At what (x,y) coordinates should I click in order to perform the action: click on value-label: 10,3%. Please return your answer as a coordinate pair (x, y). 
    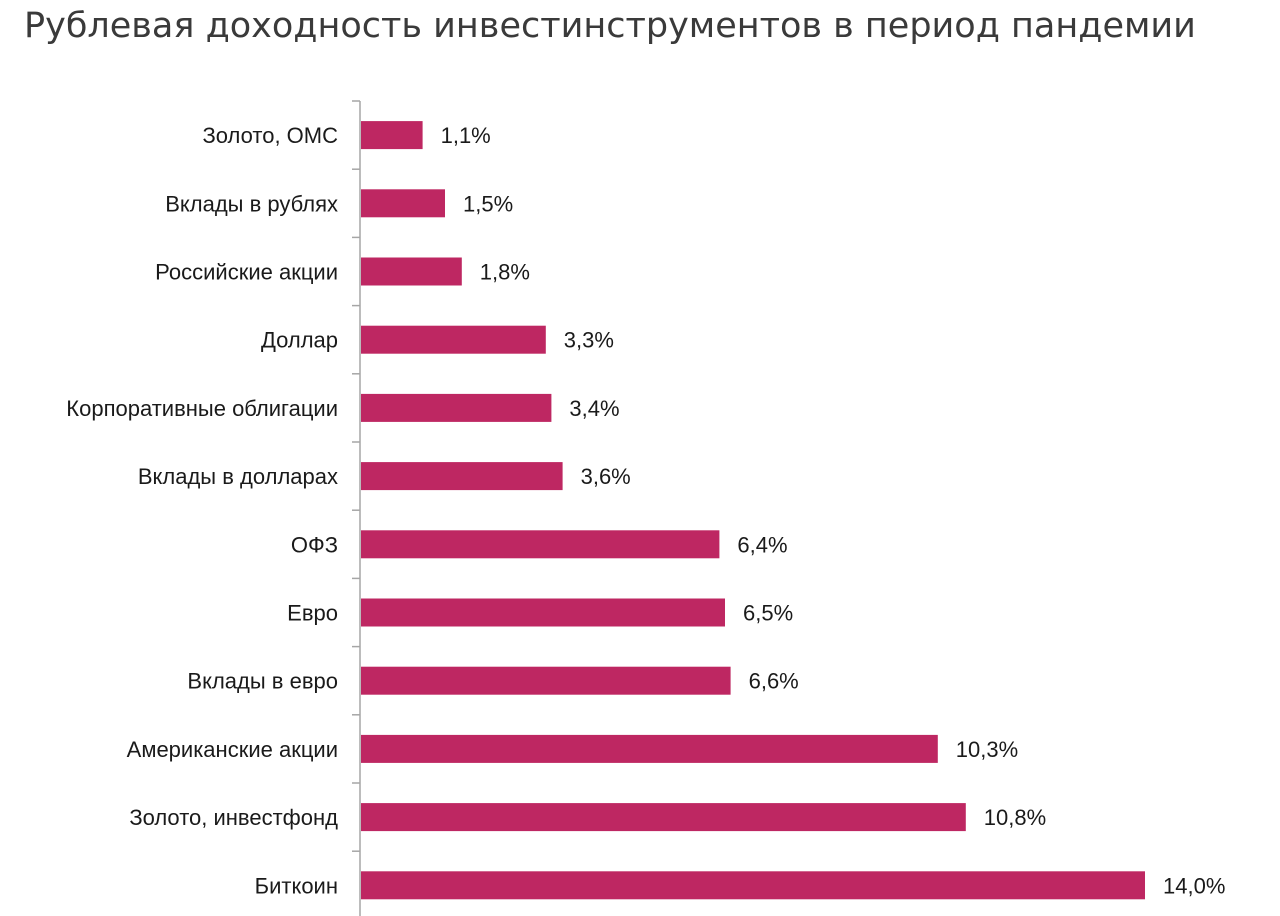
    Looking at the image, I should click on (987, 749).